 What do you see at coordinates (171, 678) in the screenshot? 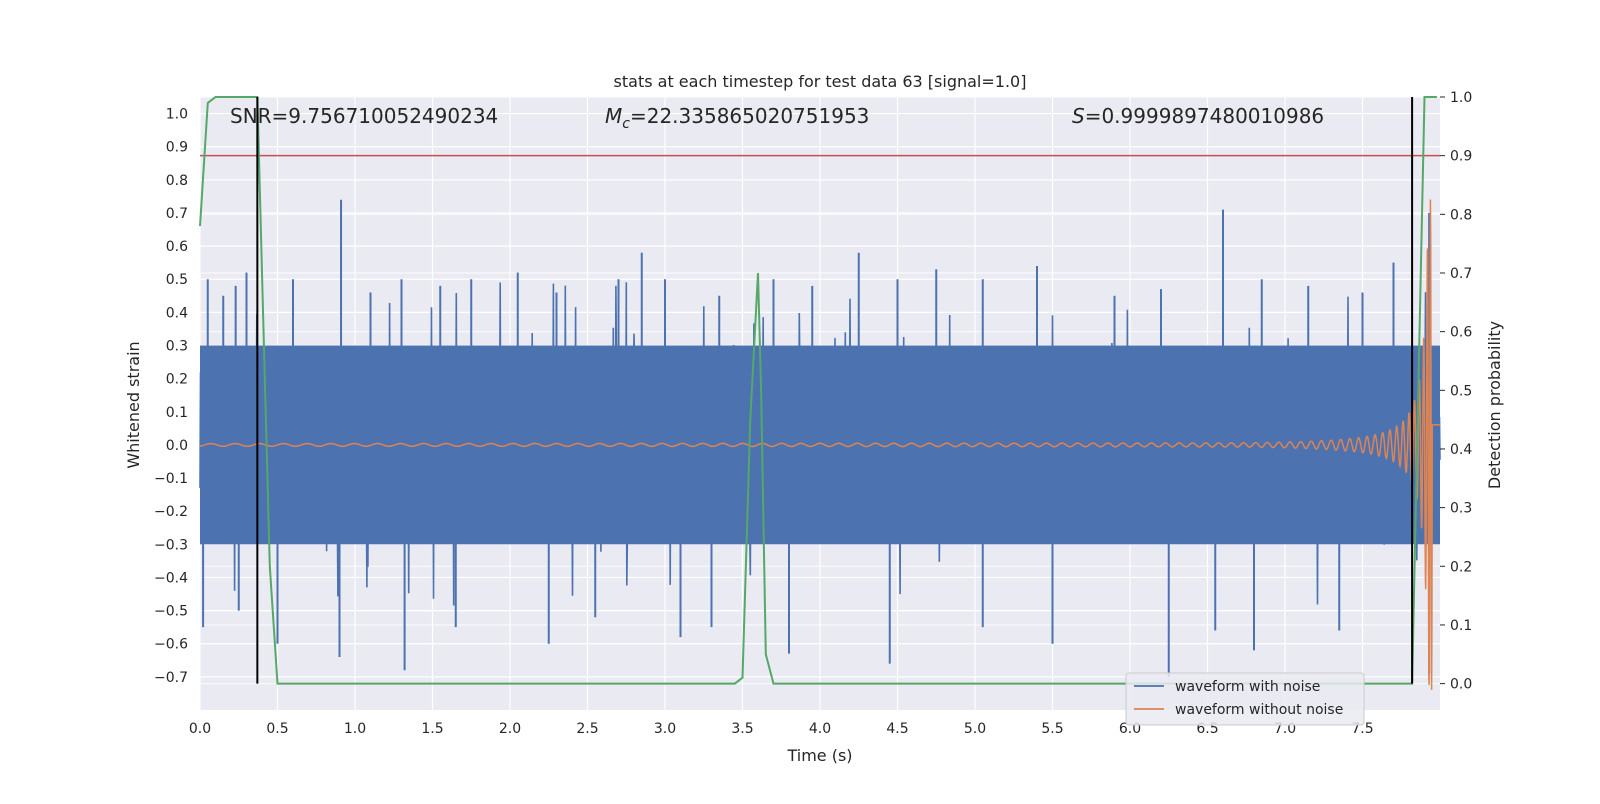
I see `y-tick-label: −0.7` at bounding box center [171, 678].